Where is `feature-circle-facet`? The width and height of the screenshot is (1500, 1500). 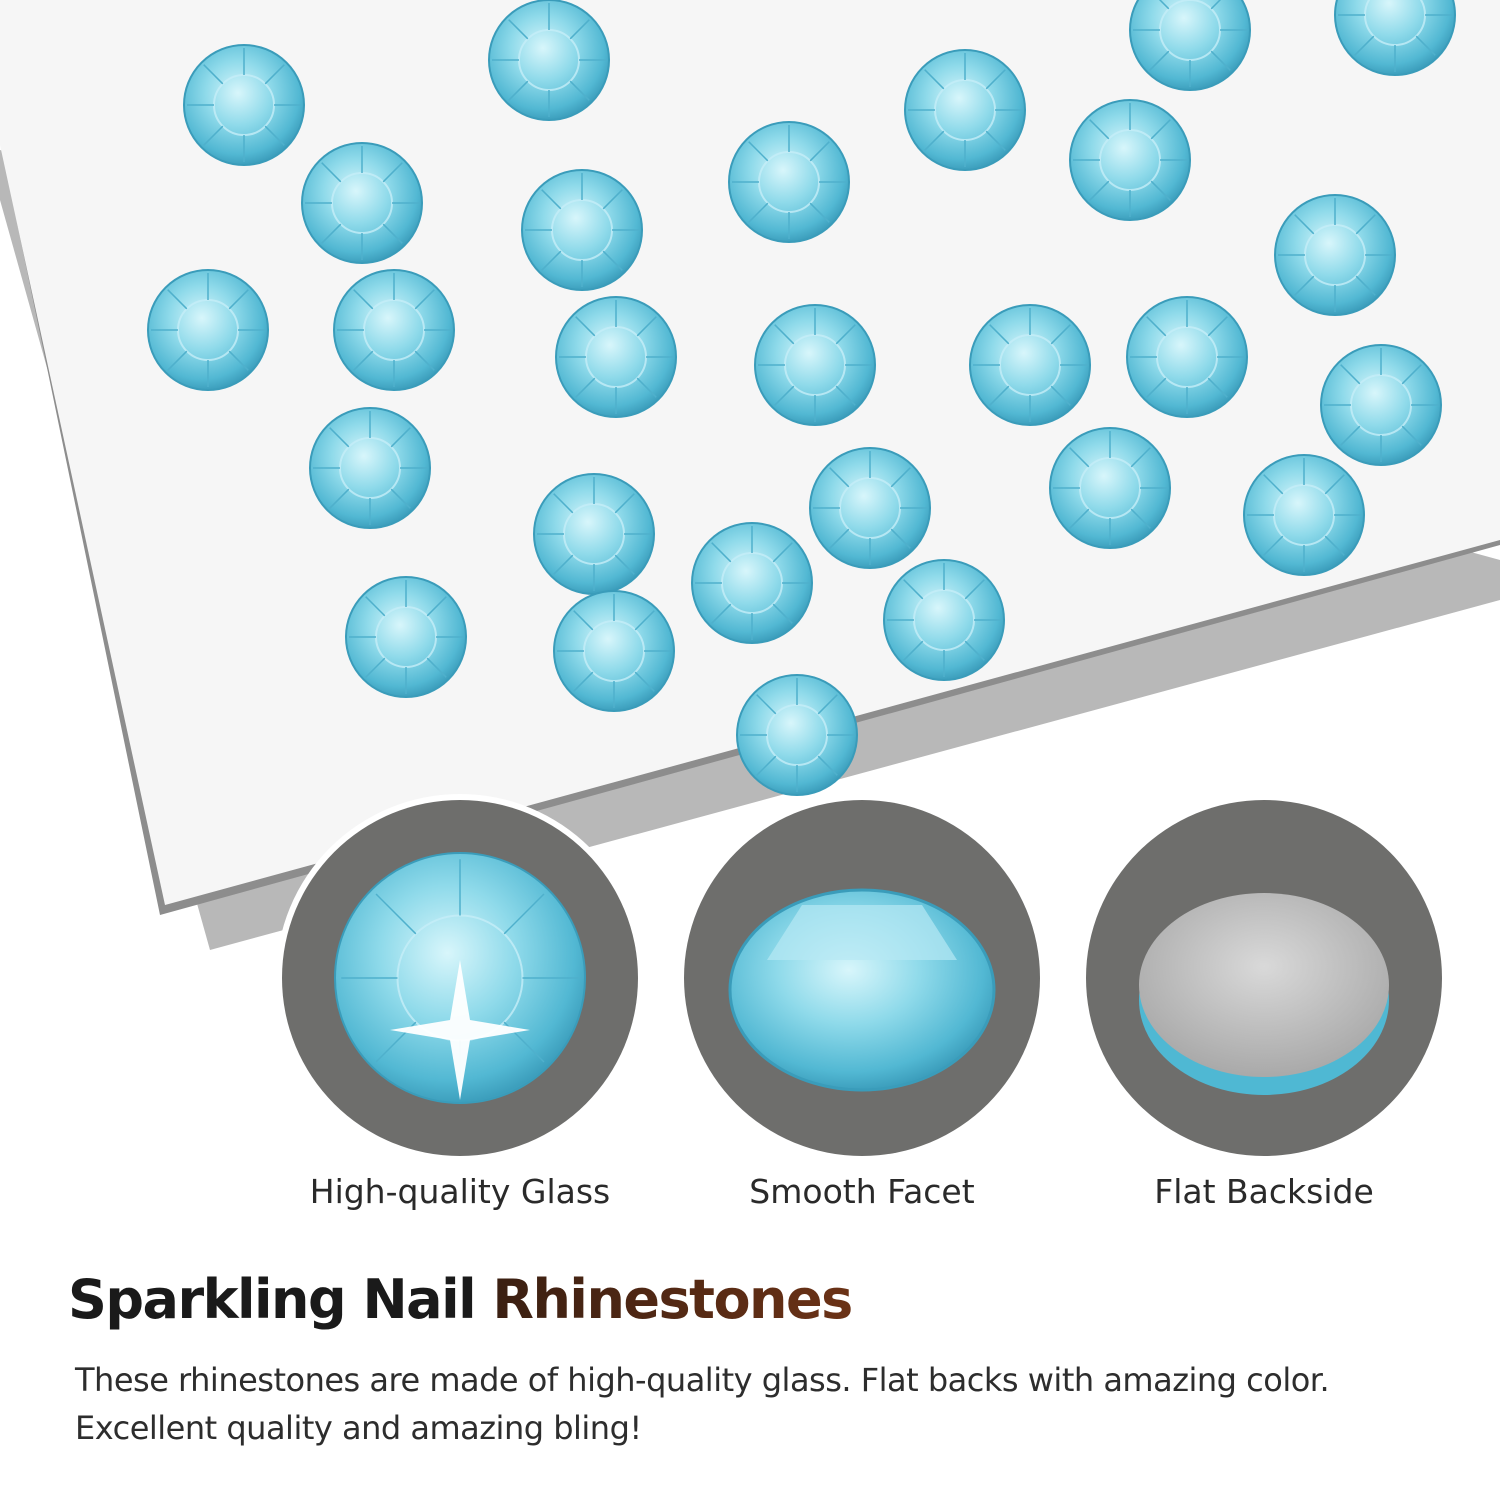 feature-circle-facet is located at coordinates (862, 978).